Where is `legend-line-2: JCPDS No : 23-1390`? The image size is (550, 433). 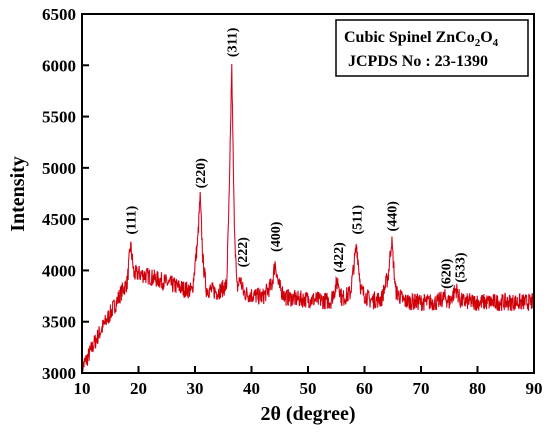
legend-line-2: JCPDS No : 23-1390 is located at coordinates (418, 61).